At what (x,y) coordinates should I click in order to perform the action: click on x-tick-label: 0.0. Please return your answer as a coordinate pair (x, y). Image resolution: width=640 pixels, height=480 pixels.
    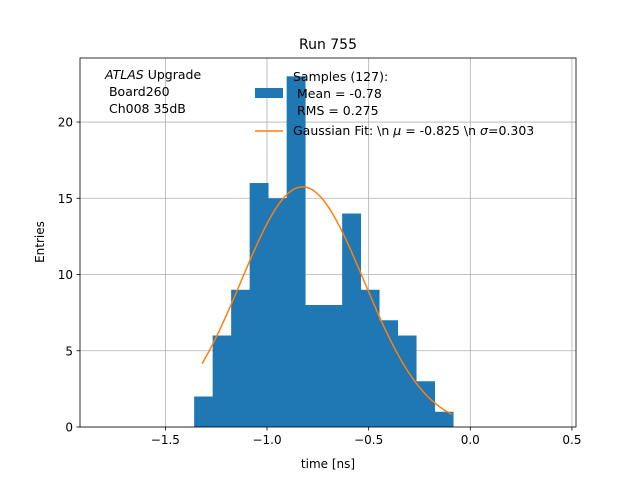
    Looking at the image, I should click on (470, 440).